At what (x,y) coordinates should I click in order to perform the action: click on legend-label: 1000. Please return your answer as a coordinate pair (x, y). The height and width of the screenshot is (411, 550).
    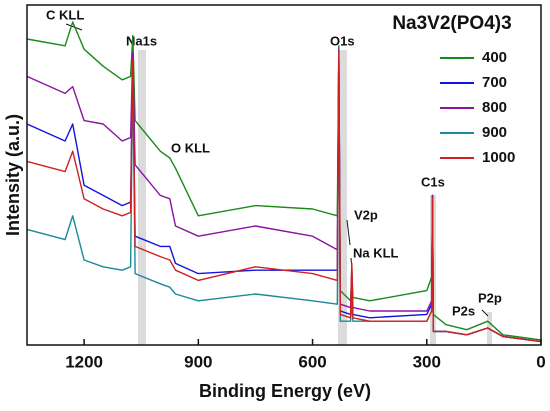
    Looking at the image, I should click on (498, 157).